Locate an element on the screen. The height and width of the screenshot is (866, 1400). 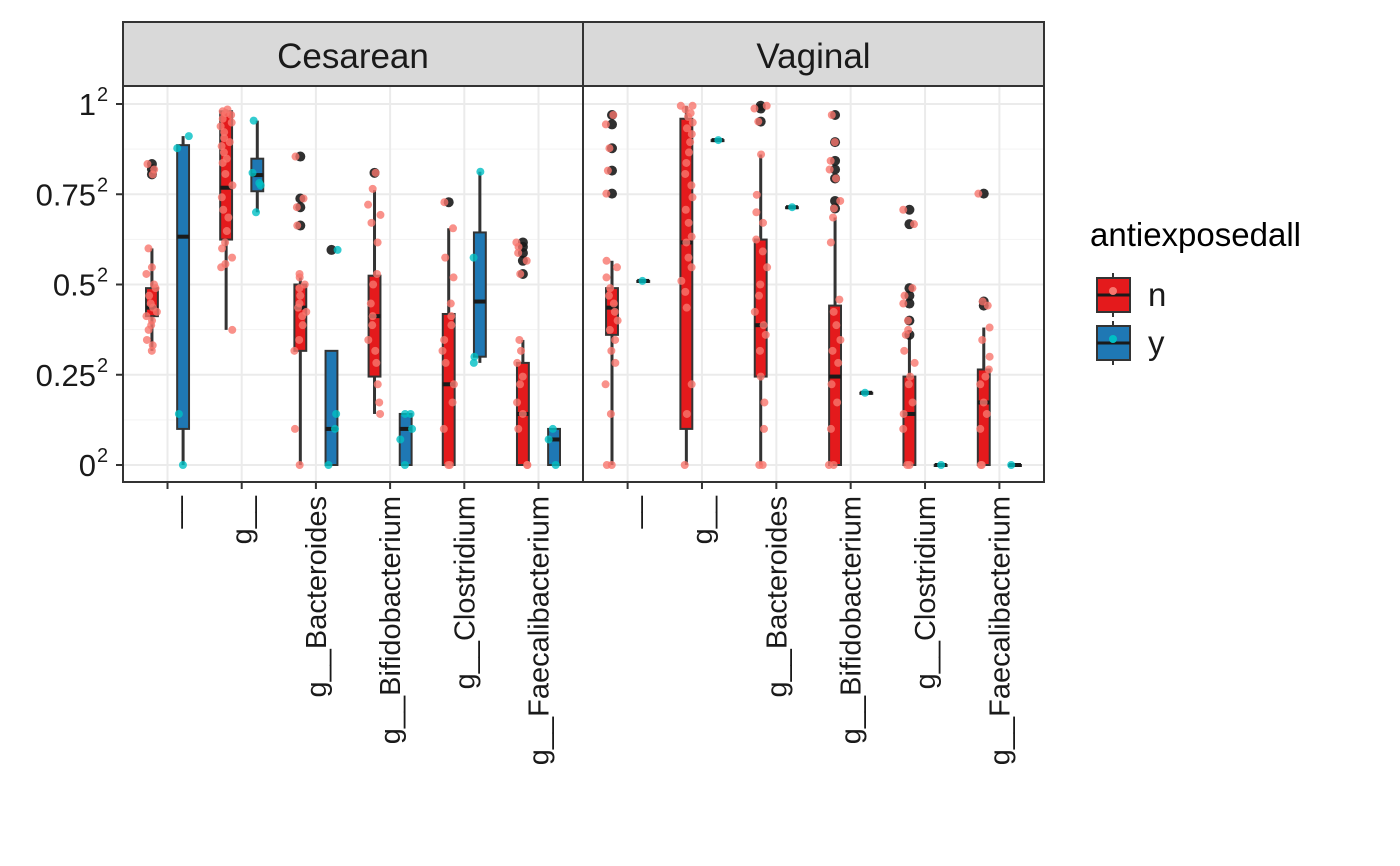
box-gClostridium-n is located at coordinates (448, 333).